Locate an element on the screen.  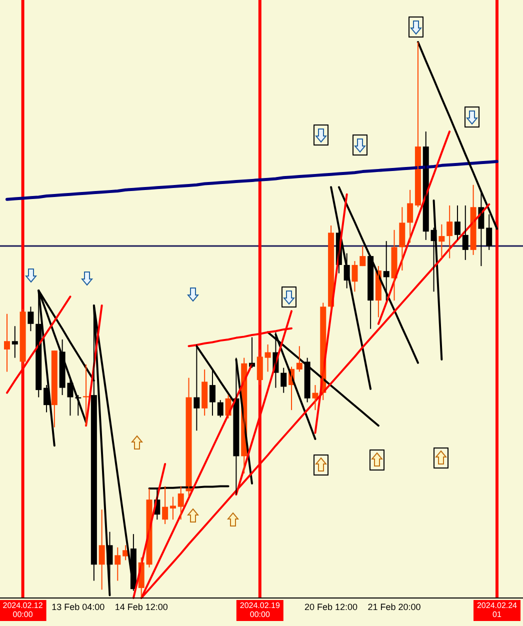
x-tick-label: 2024.02.12 00:00 is located at coordinates (23, 610).